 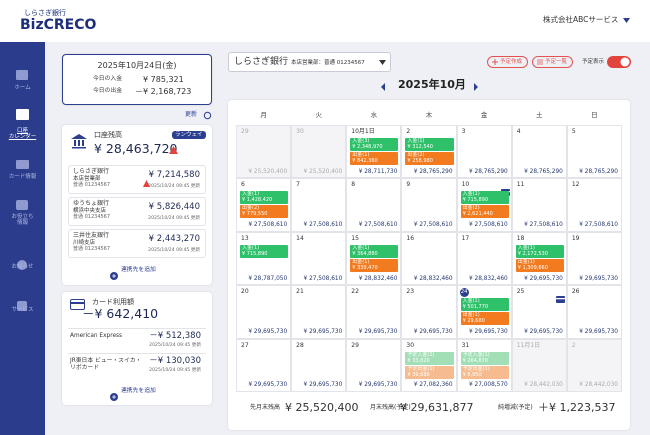 What do you see at coordinates (374, 158) in the screenshot?
I see `event: 出金(1) ¥ 842,360` at bounding box center [374, 158].